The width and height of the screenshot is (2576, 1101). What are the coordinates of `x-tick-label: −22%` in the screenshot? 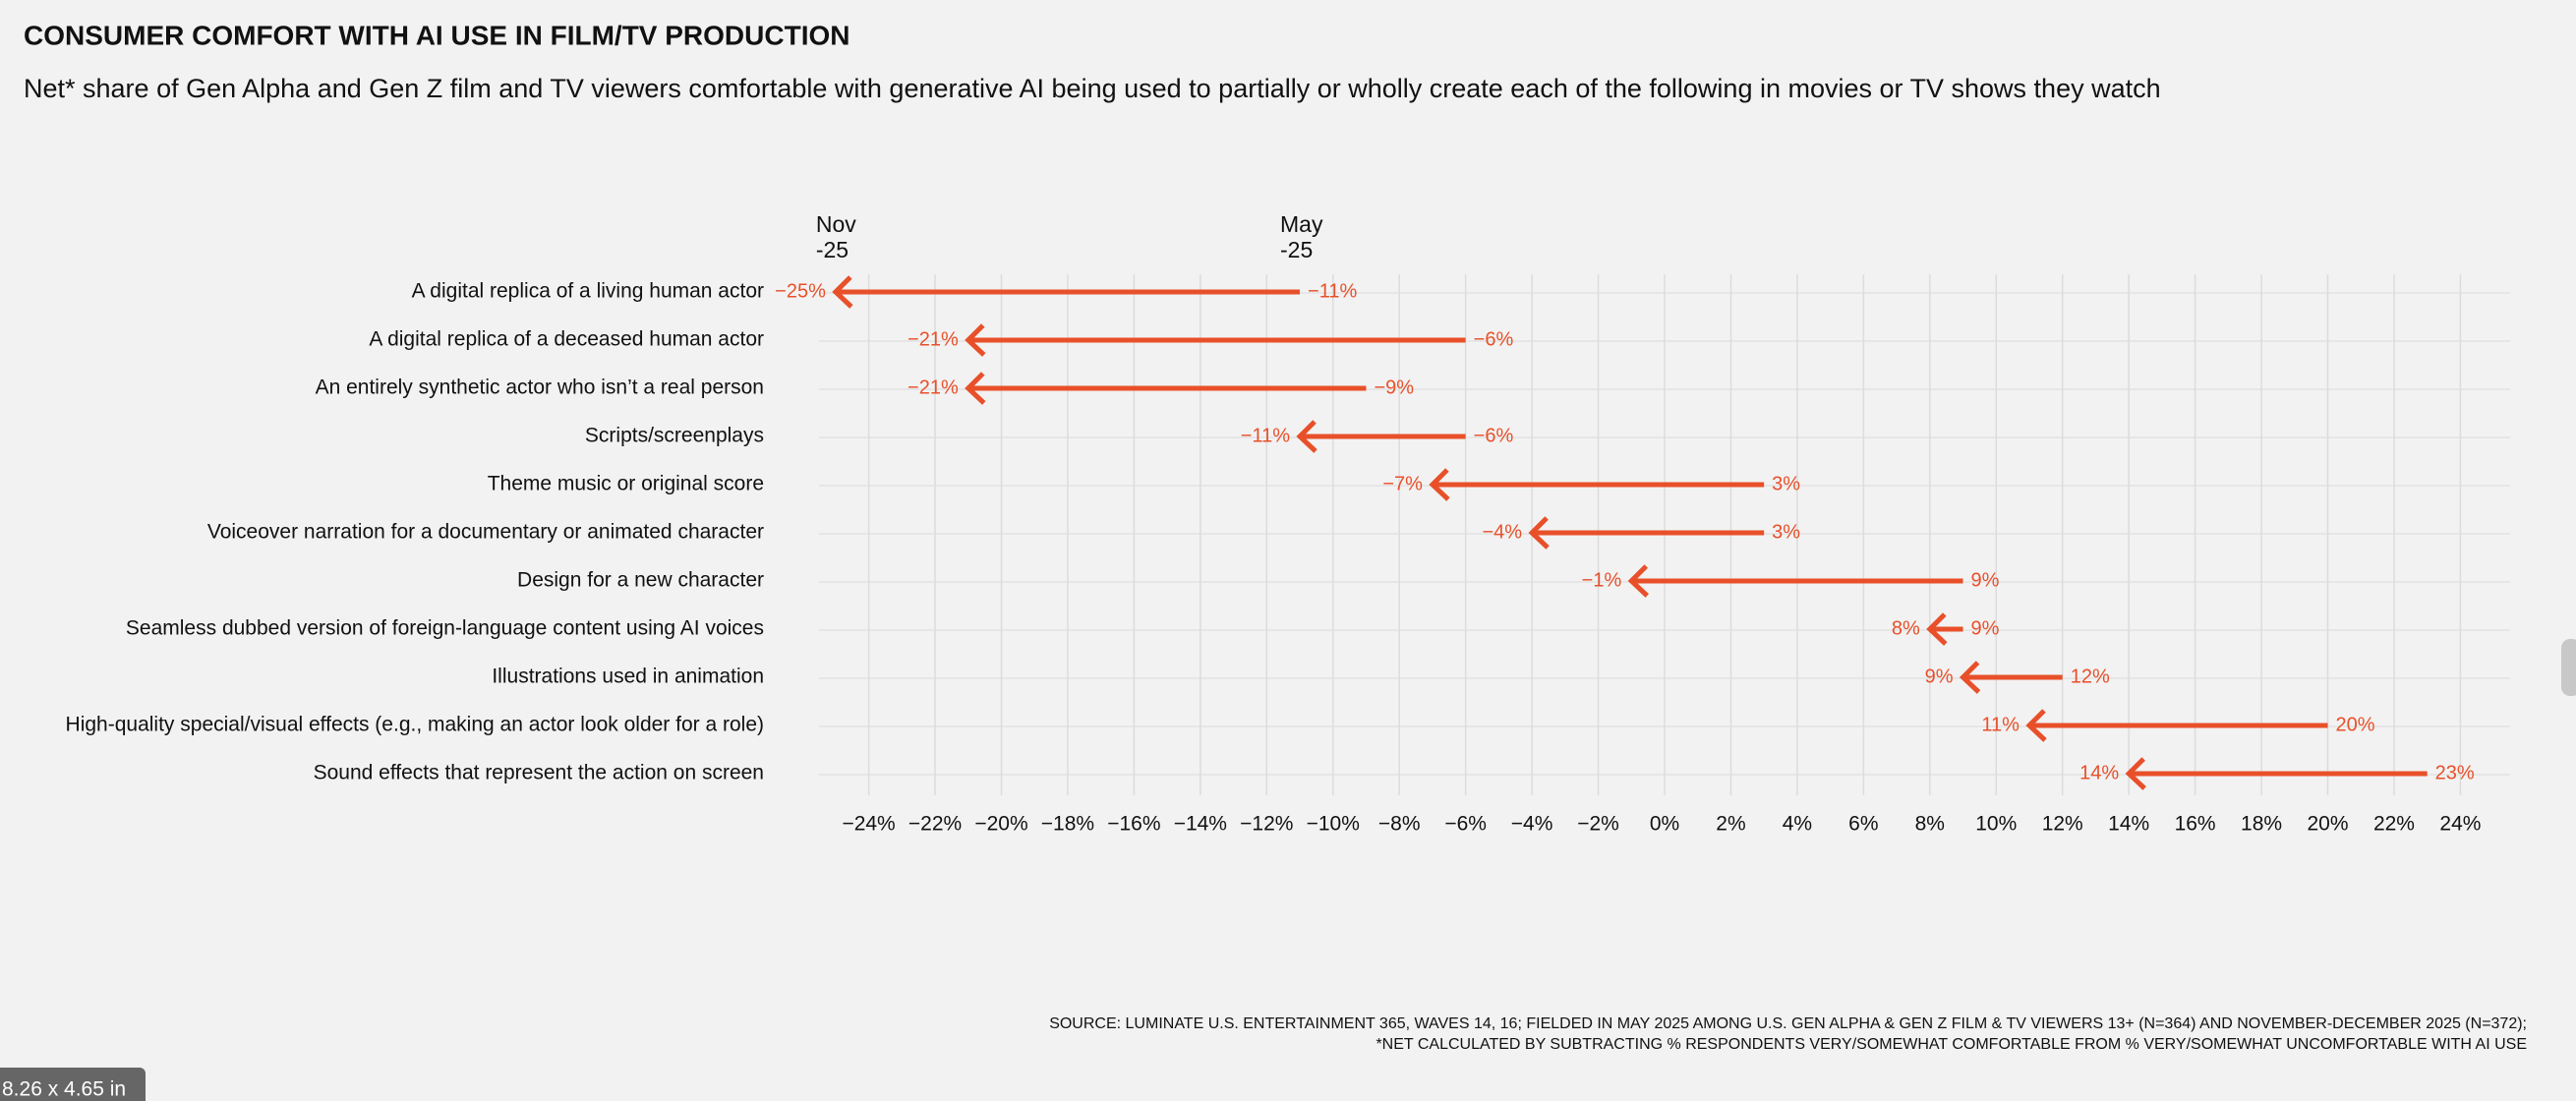 It's located at (935, 824).